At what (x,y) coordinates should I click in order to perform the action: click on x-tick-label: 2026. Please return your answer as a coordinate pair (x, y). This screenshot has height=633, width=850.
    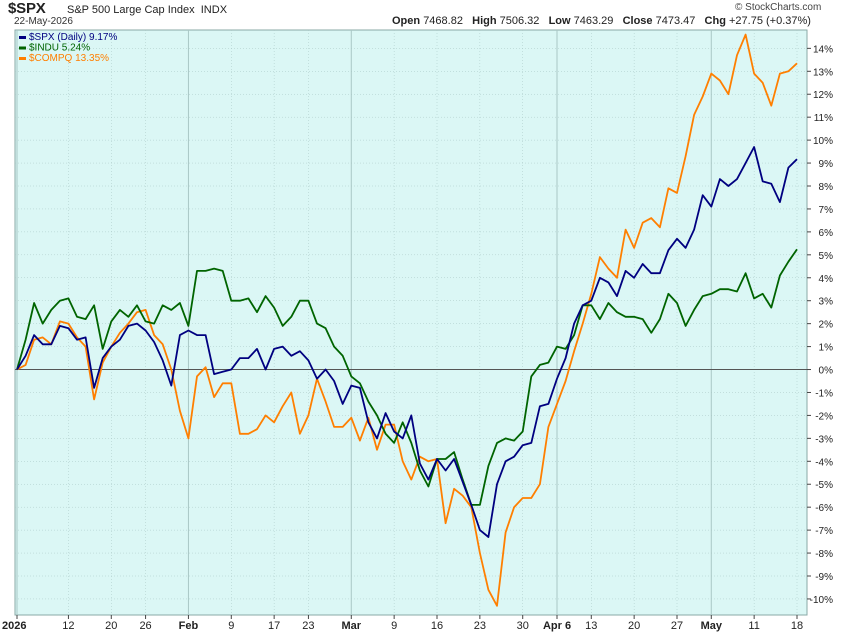
    Looking at the image, I should click on (14, 626).